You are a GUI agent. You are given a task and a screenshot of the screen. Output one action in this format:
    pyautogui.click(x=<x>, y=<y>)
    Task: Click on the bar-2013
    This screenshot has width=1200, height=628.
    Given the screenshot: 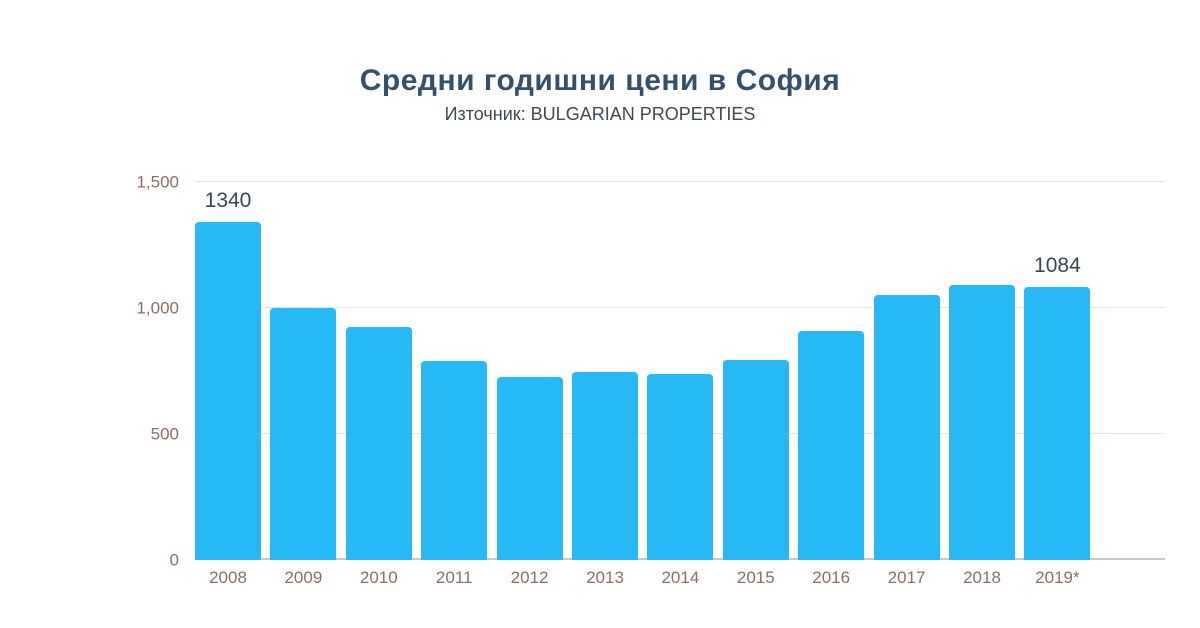 What is the action you would take?
    pyautogui.click(x=605, y=466)
    